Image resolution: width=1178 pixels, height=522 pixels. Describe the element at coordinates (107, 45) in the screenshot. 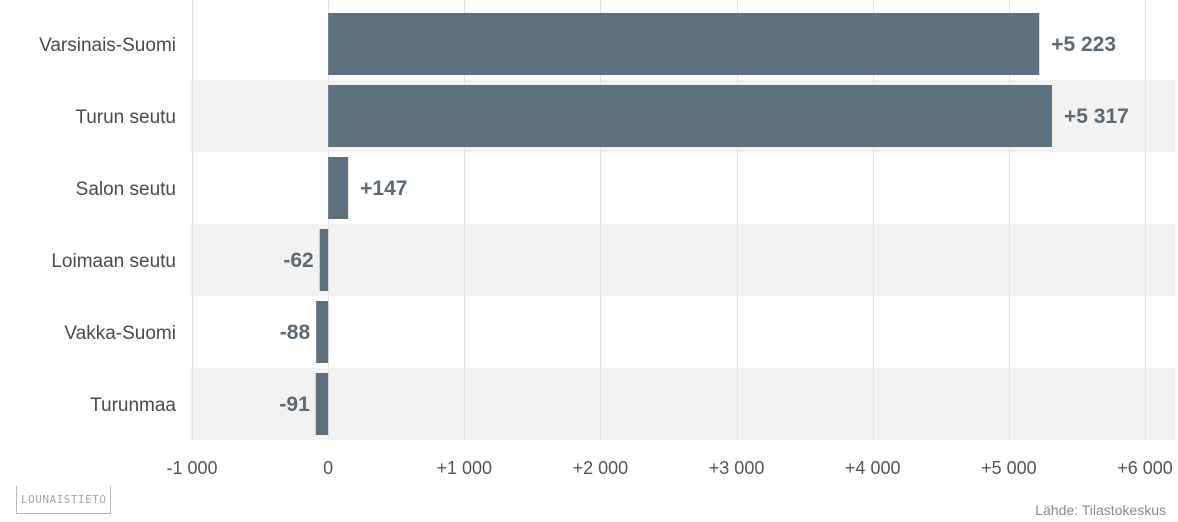

I see `category-label: Varsinais-Suomi` at that location.